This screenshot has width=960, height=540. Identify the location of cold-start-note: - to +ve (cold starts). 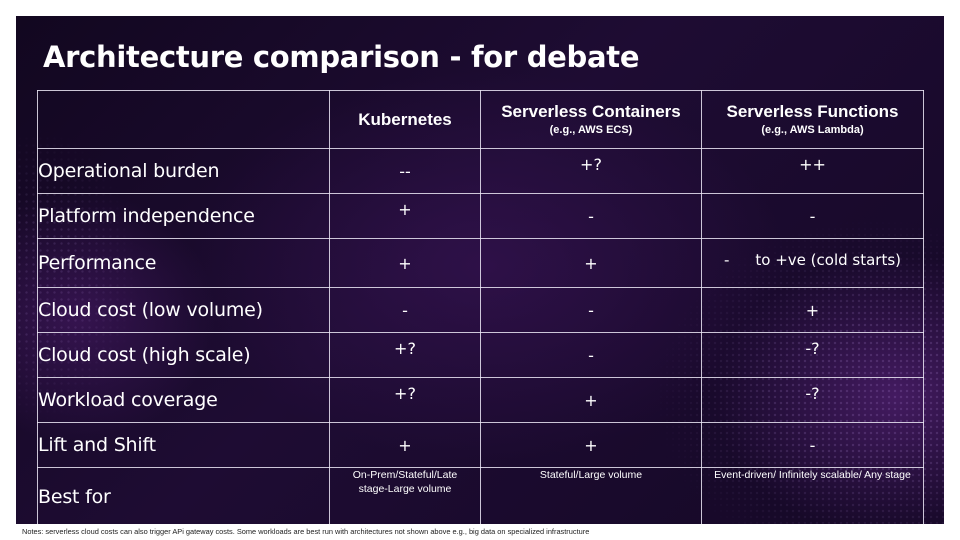
(812, 260).